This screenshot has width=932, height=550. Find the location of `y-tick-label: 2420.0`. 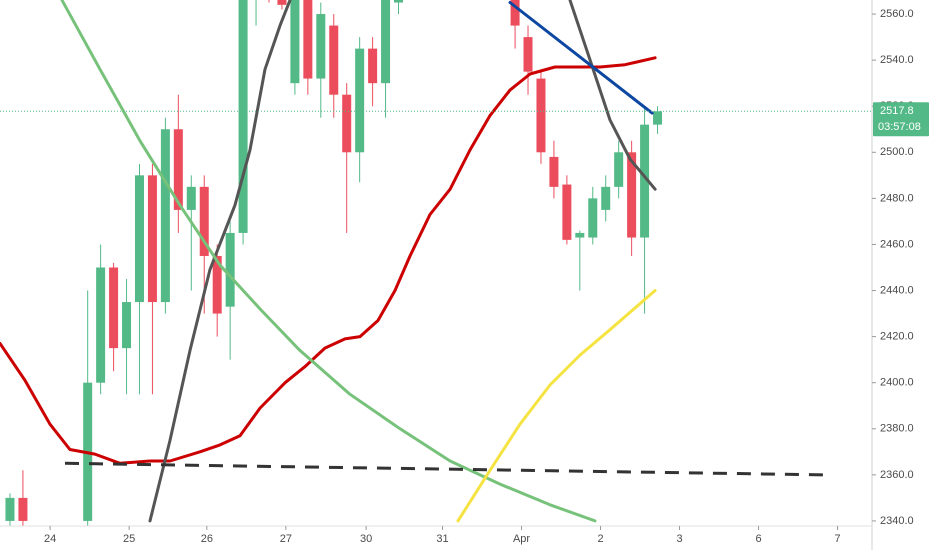

y-tick-label: 2420.0 is located at coordinates (897, 337).